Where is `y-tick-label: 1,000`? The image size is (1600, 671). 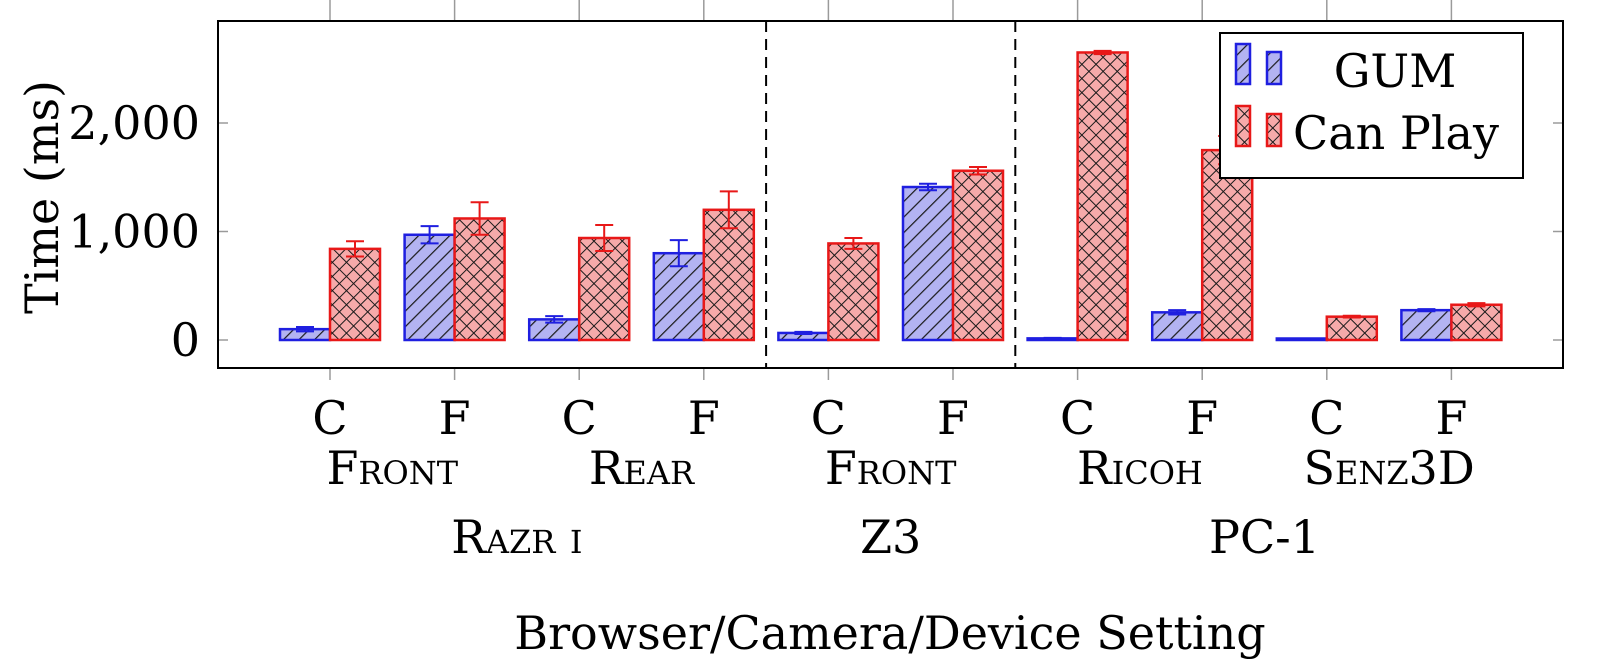 y-tick-label: 1,000 is located at coordinates (134, 232).